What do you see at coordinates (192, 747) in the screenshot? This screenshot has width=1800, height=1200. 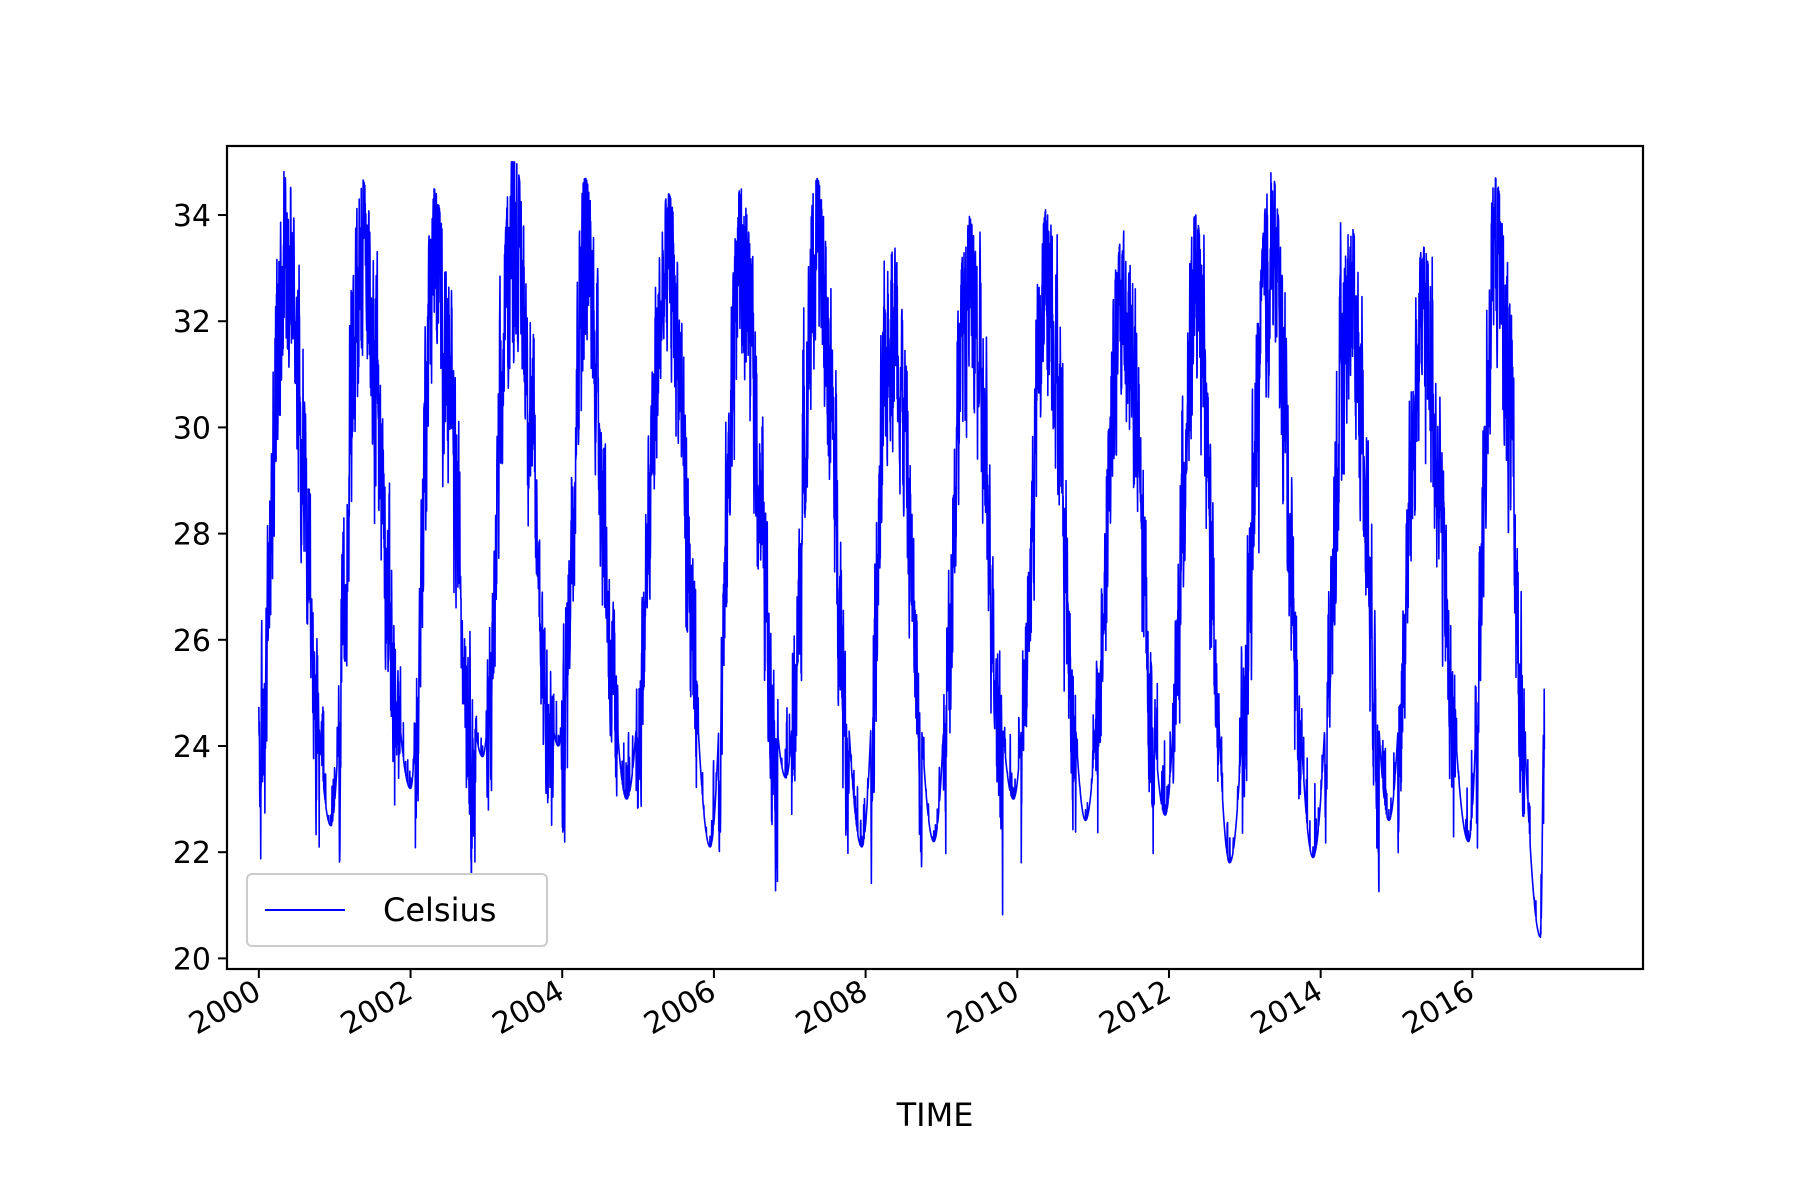 I see `y-tick-label: 24` at bounding box center [192, 747].